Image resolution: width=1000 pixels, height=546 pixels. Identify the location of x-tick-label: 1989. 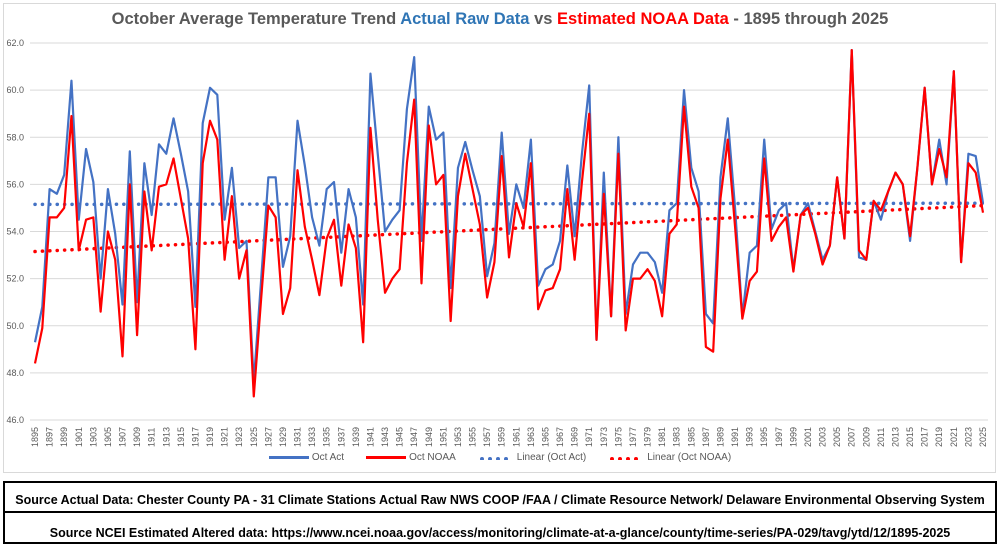
(720, 437).